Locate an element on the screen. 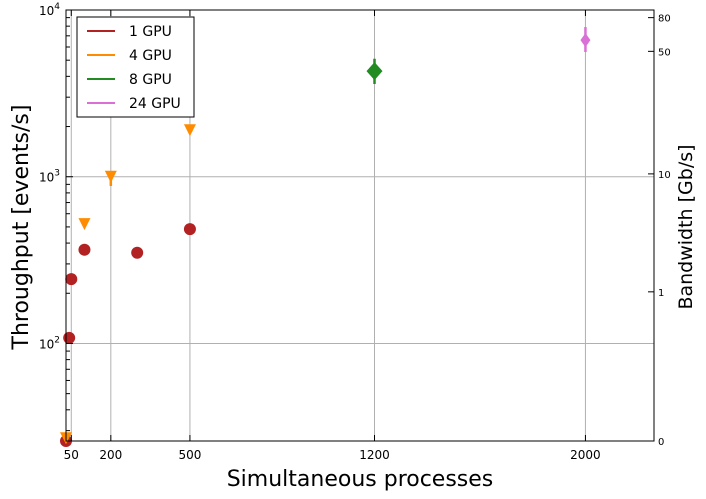  y-tick-label: 10² is located at coordinates (49, 343).